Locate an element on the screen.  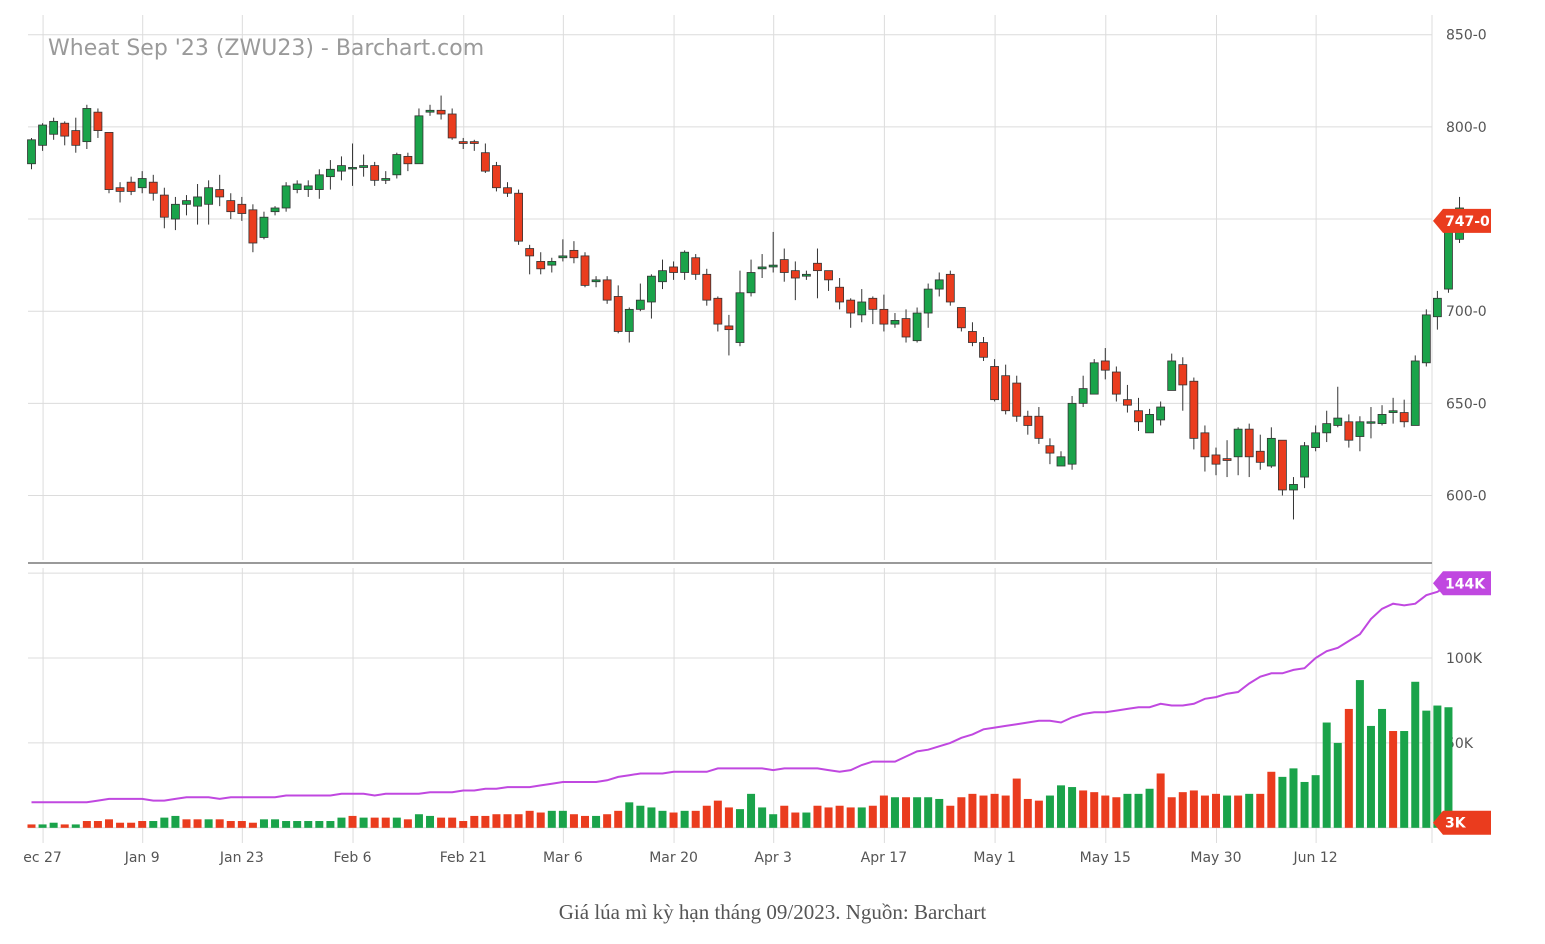
volume-tick-label: 100K is located at coordinates (1464, 659).